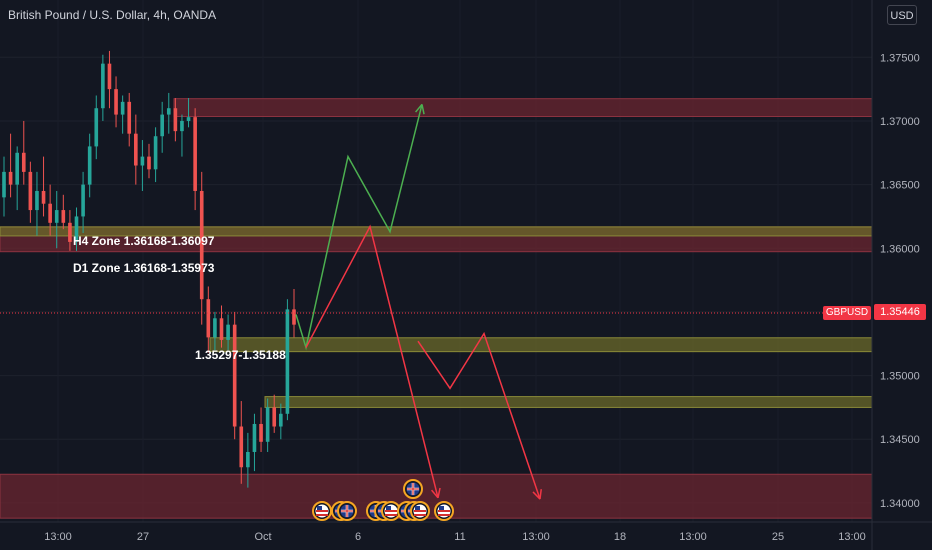 The image size is (932, 550). Describe the element at coordinates (262, 537) in the screenshot. I see `time-tick-label: Oct` at that location.